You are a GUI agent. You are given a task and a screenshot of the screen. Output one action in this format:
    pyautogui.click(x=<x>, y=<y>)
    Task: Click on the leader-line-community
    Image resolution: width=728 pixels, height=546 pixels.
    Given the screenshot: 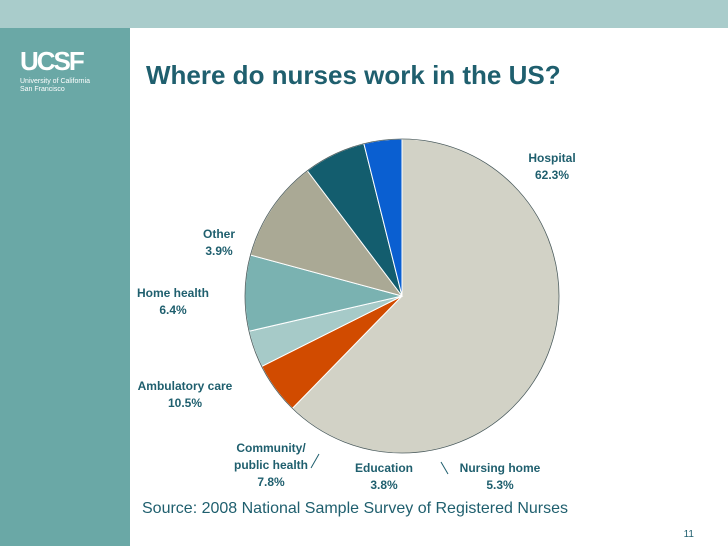 What is the action you would take?
    pyautogui.click(x=315, y=461)
    